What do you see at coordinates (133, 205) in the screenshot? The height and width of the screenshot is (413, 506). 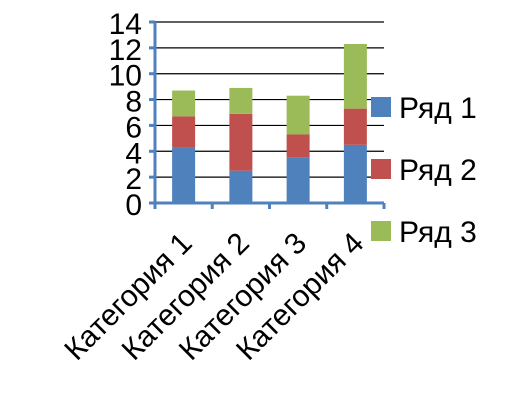 I see `y-tick-label-0: 0` at bounding box center [133, 205].